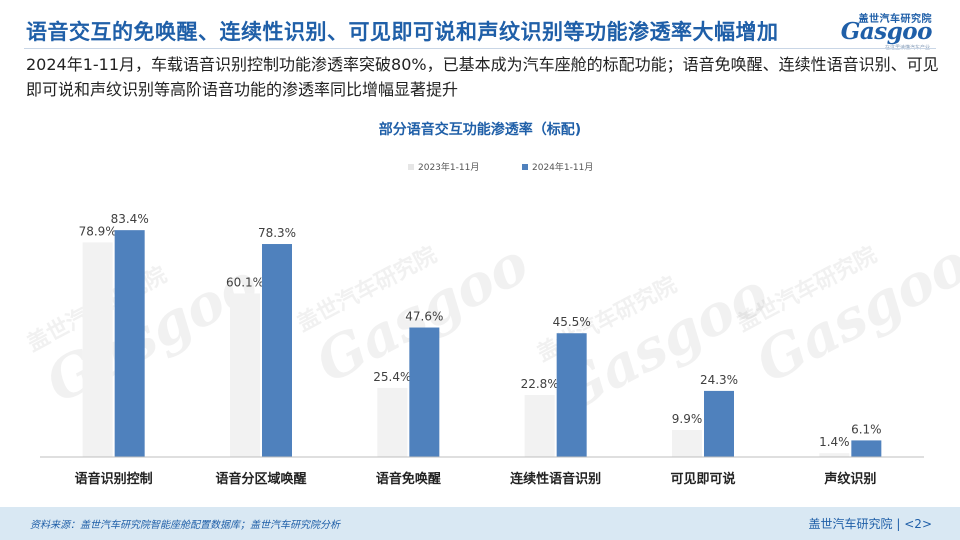 The height and width of the screenshot is (540, 960). I want to click on data-label: 9.9%, so click(687, 419).